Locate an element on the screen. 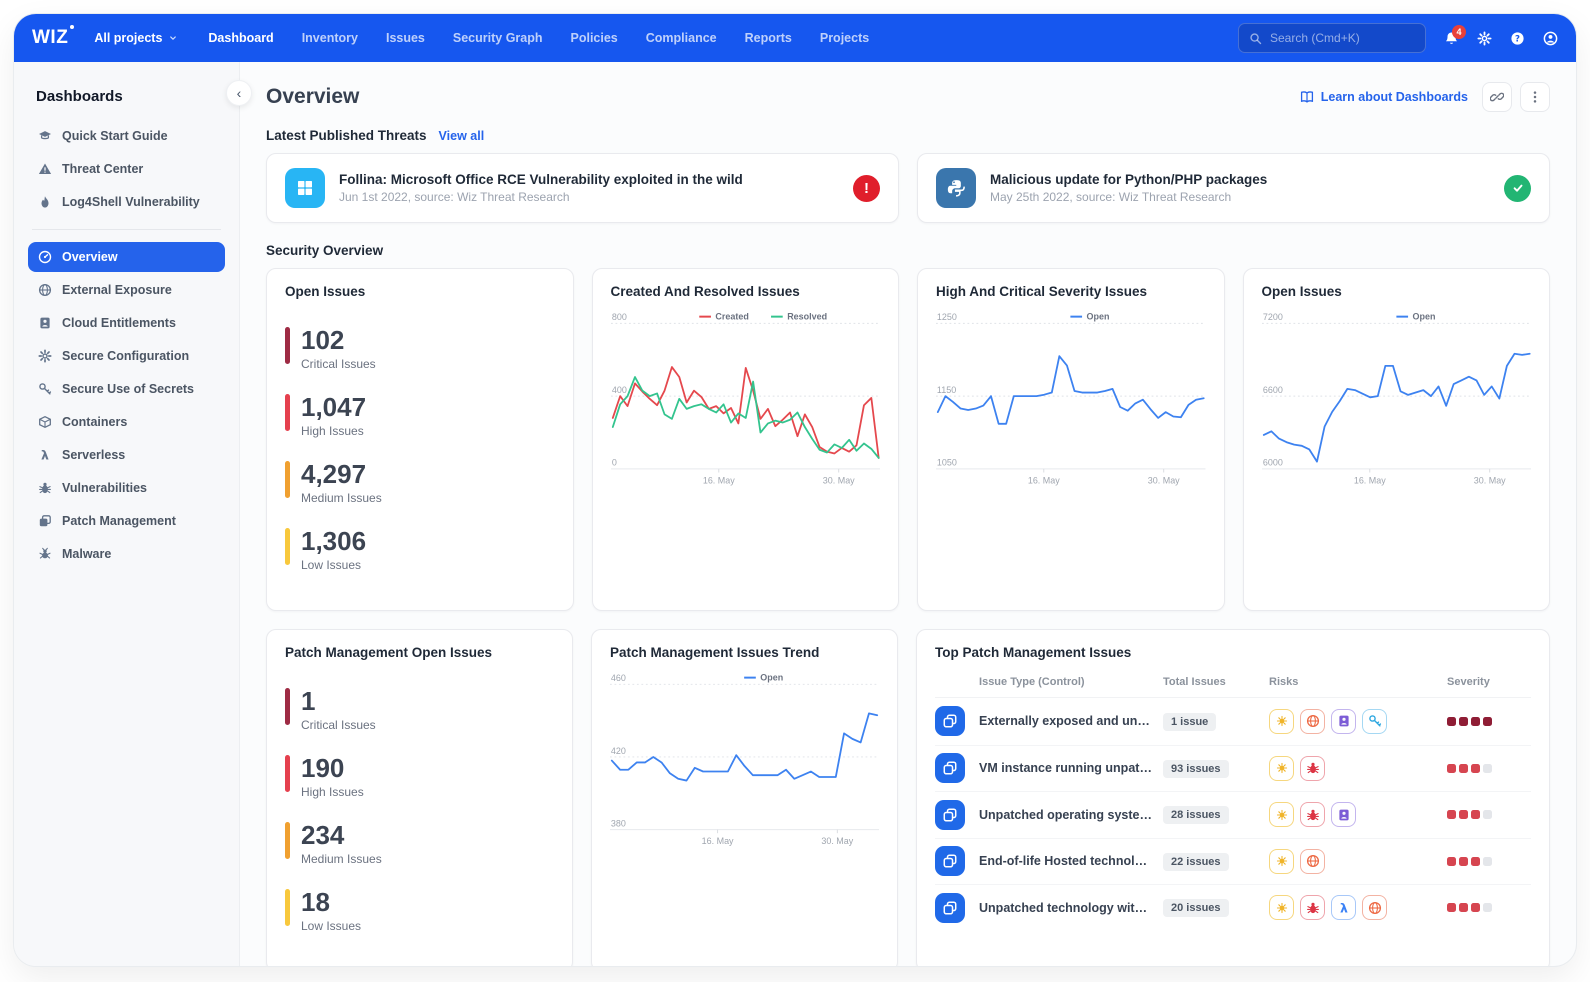  sidebar-item-external-exposure: External Exposure is located at coordinates (126, 290).